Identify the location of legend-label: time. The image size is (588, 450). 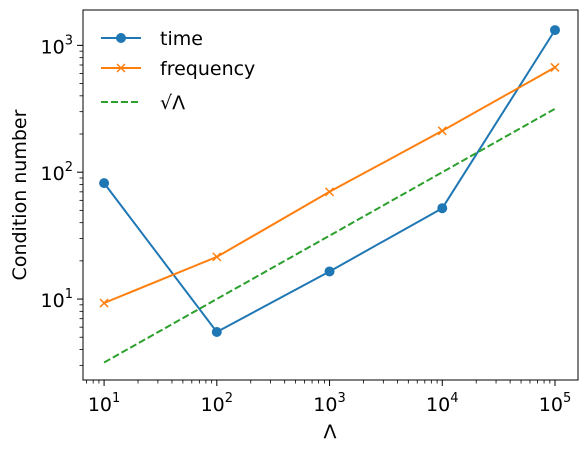
(181, 39).